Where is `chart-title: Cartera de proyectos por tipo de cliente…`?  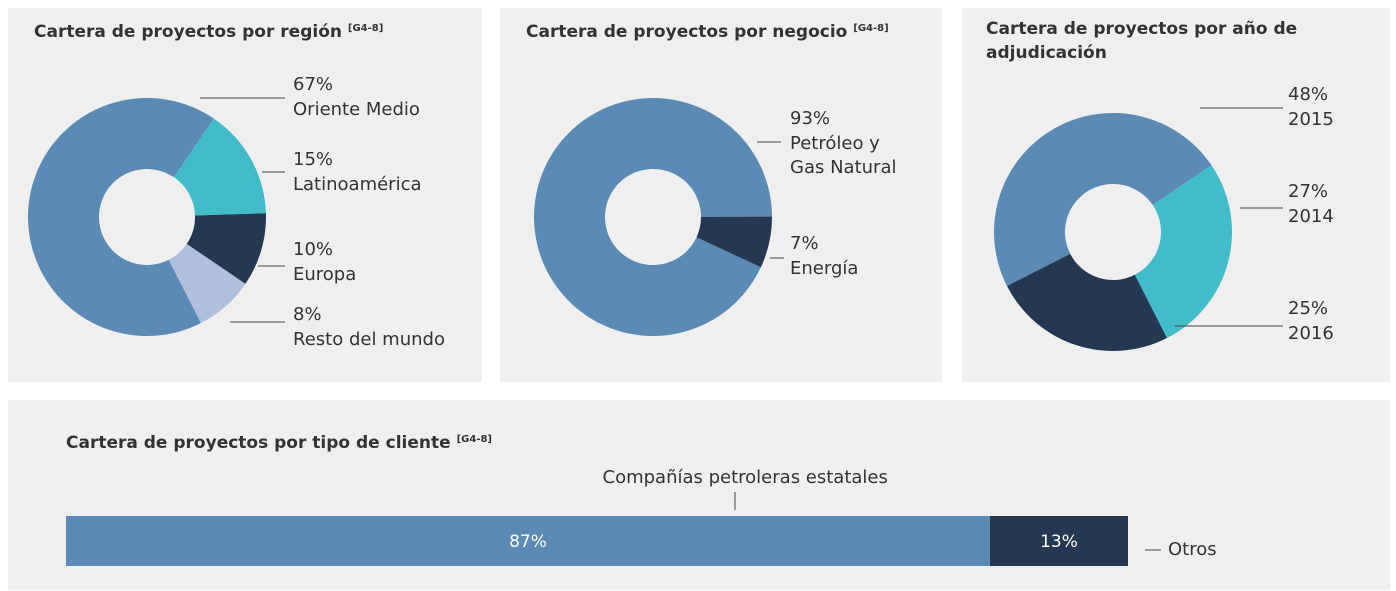
chart-title: Cartera de proyectos por tipo de cliente… is located at coordinates (666, 441).